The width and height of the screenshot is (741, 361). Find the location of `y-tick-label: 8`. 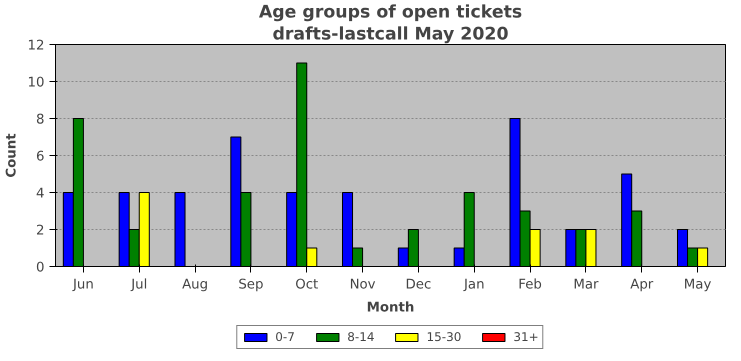

y-tick-label: 8 is located at coordinates (40, 120).